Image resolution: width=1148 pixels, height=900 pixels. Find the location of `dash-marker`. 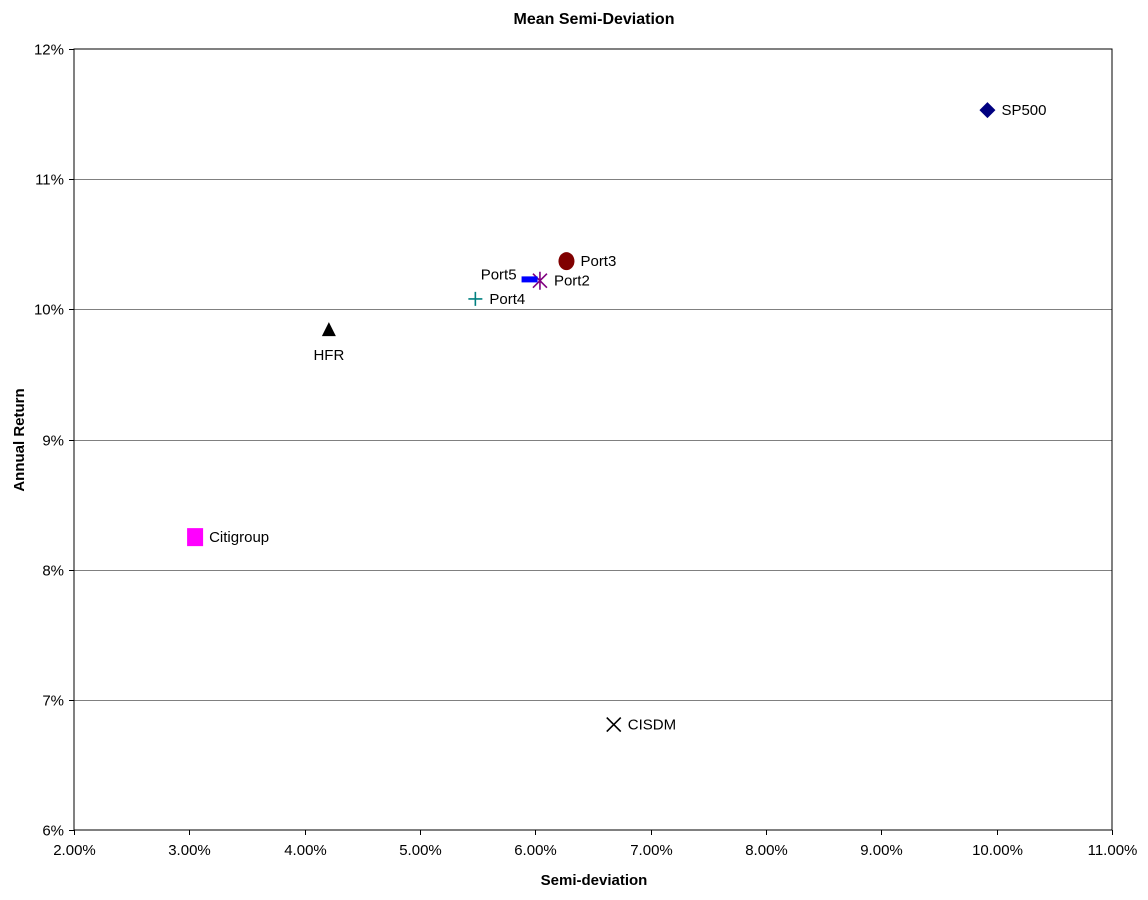

dash-marker is located at coordinates (529, 279).